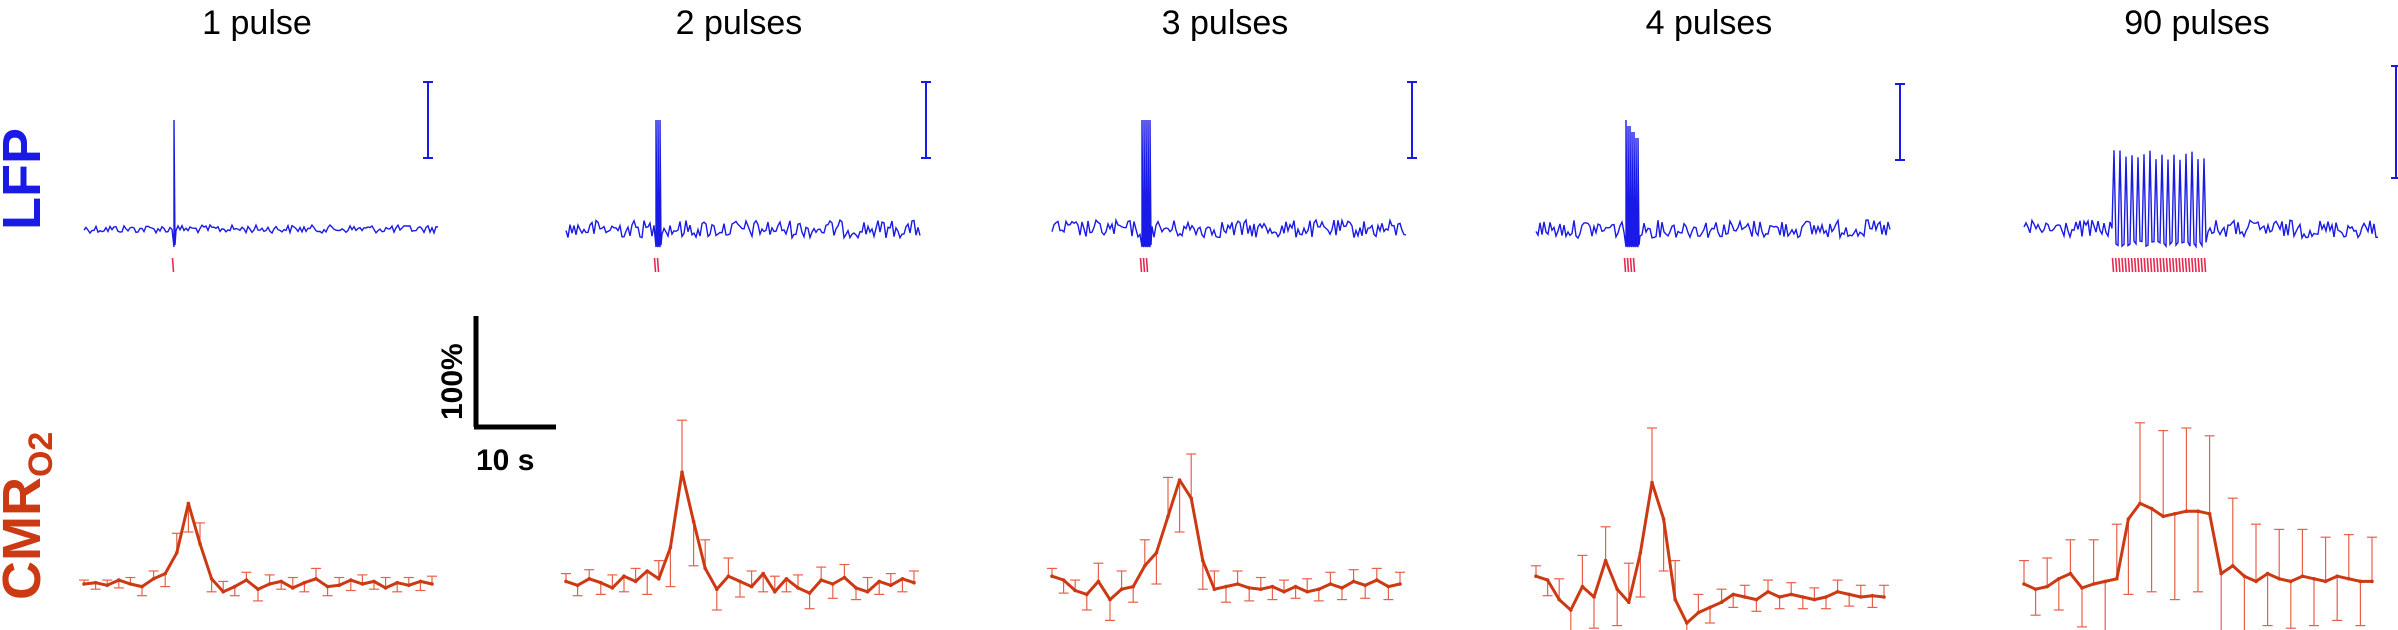 This screenshot has height=630, width=2398. I want to click on scale-bar: 100% 10 s, so click(496, 396).